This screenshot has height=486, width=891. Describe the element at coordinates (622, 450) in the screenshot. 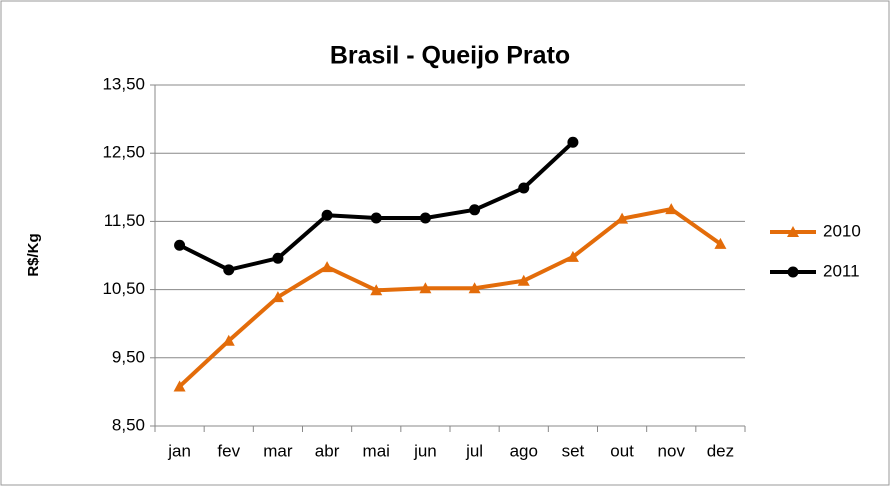

I see `x-tick-label: out` at that location.